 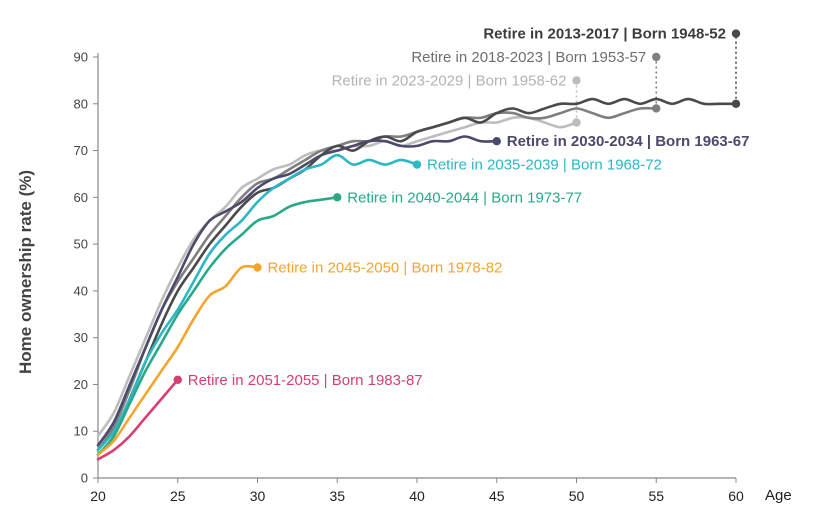 What do you see at coordinates (81, 150) in the screenshot?
I see `y-tick-label: 70` at bounding box center [81, 150].